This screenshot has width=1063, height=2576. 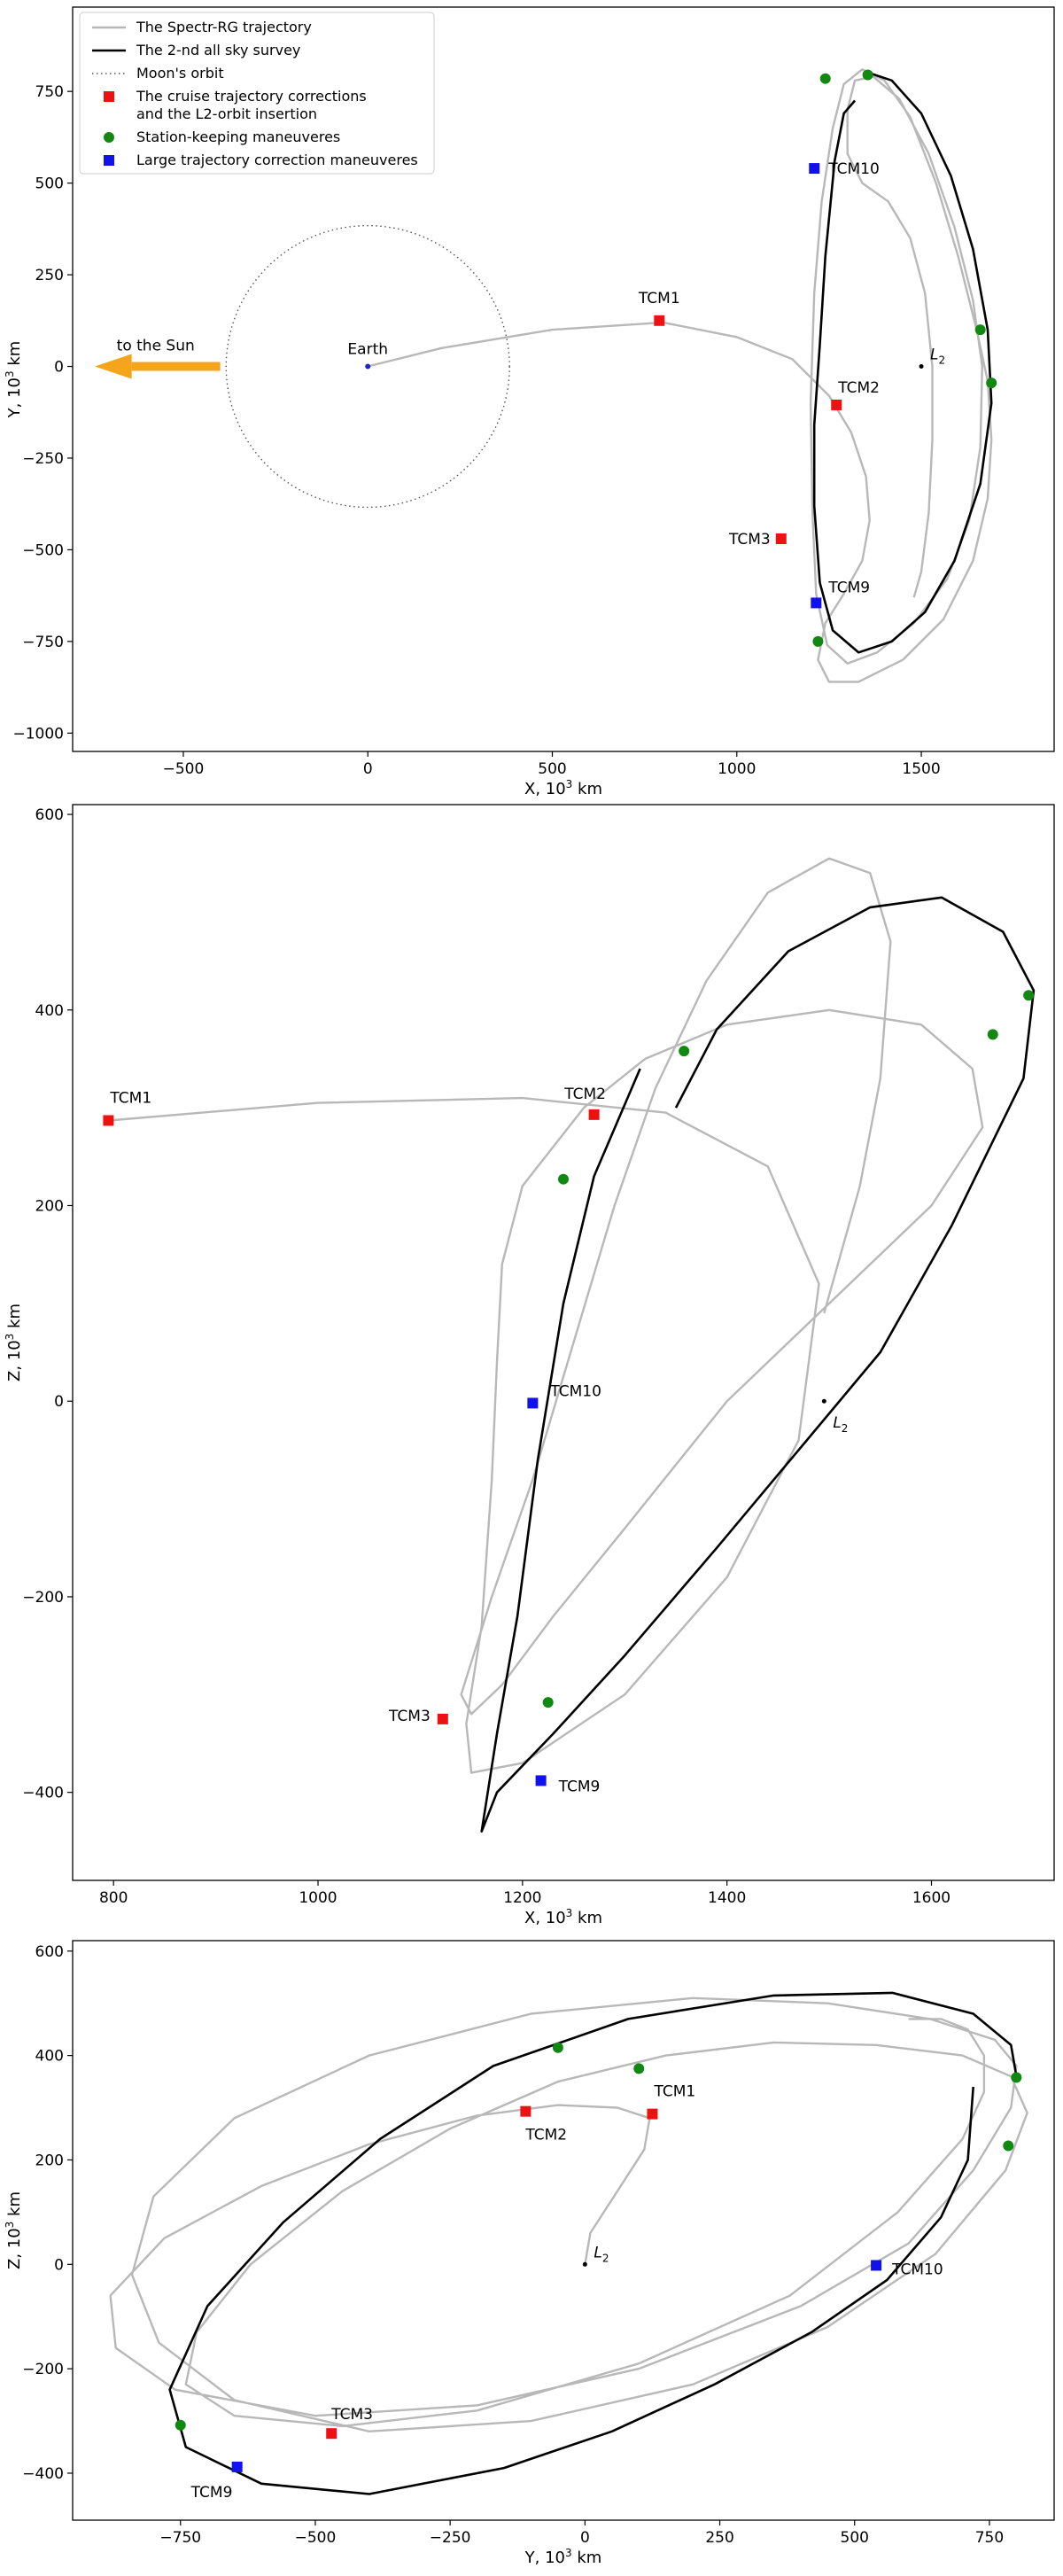 I want to click on y-axis-label: Y, 103 km, so click(x=14, y=380).